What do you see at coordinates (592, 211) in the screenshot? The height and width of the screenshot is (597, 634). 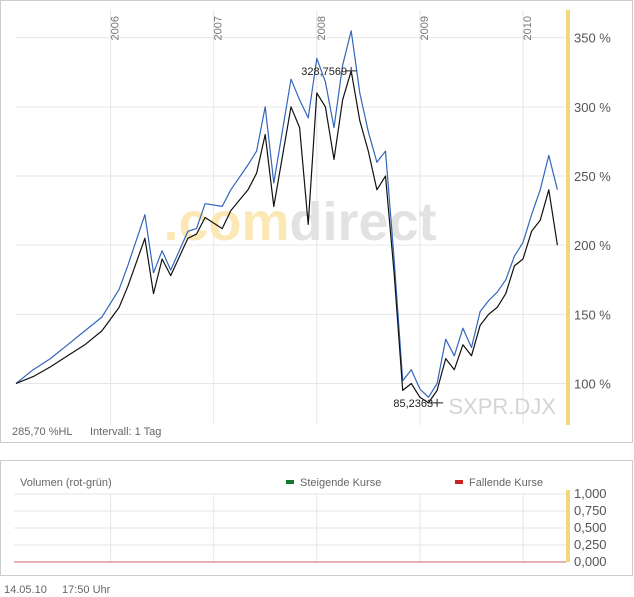 I see `y-axis-labels: 100 % 150 % 200 % 250 % 300 % 350 %` at bounding box center [592, 211].